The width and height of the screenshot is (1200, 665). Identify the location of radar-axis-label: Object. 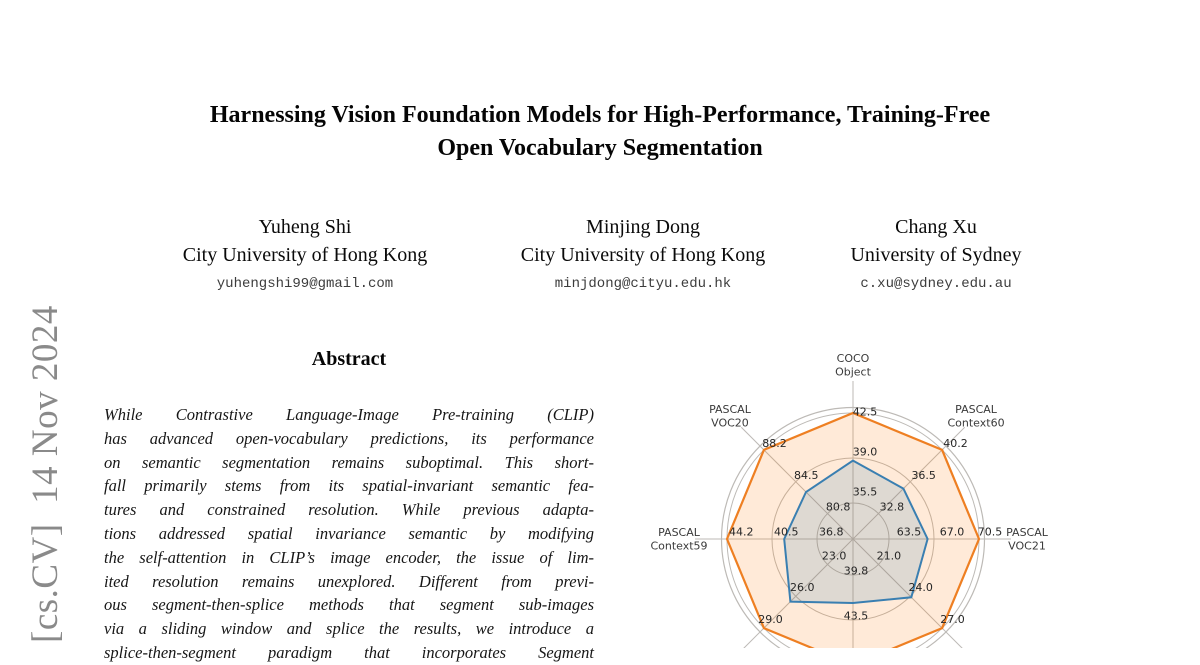
(853, 372).